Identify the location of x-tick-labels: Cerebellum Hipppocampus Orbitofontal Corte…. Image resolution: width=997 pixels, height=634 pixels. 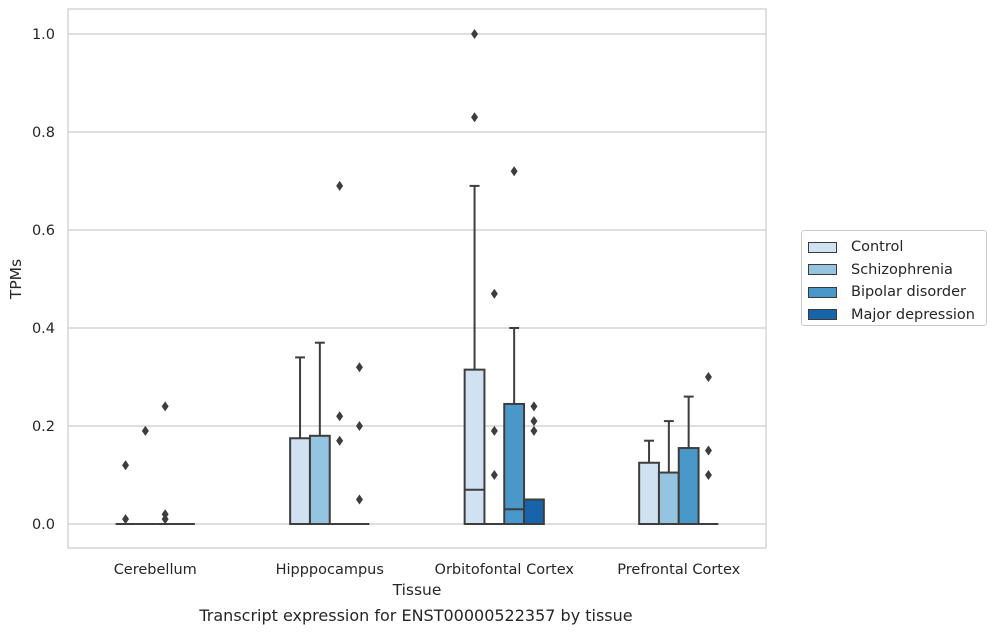
(427, 570).